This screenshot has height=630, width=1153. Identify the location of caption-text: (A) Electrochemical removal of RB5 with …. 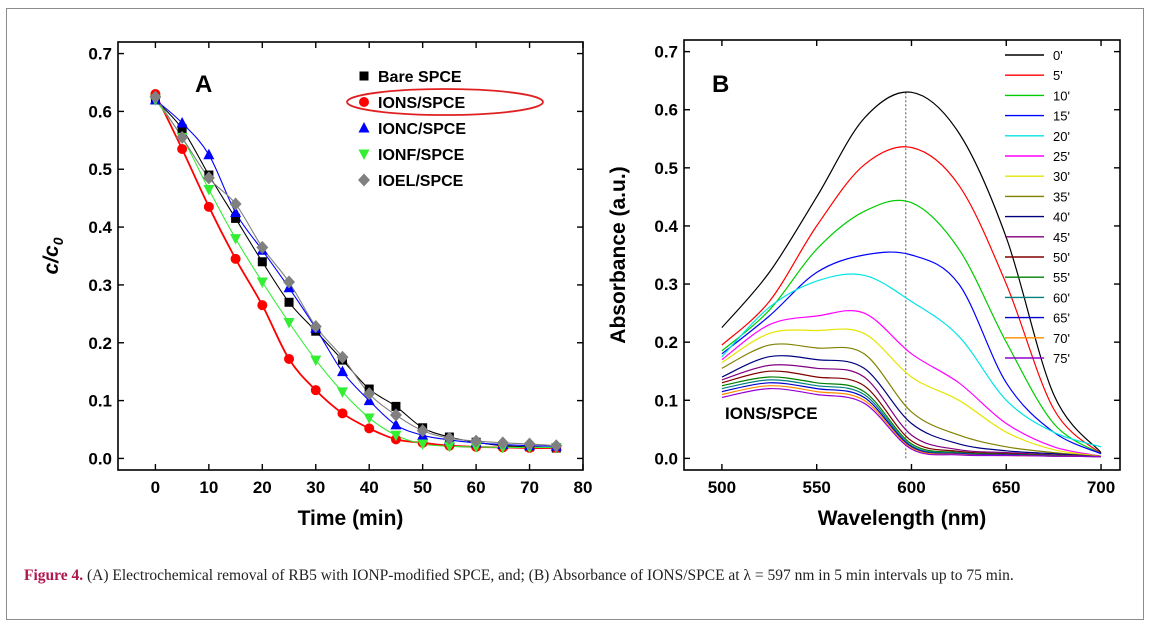
(550, 575).